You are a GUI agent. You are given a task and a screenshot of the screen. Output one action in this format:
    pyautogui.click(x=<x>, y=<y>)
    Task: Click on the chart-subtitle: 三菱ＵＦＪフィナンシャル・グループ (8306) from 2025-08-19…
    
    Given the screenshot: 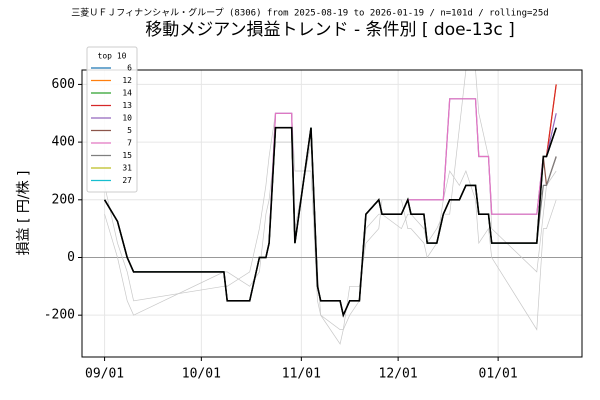 What is the action you would take?
    pyautogui.click(x=309, y=13)
    